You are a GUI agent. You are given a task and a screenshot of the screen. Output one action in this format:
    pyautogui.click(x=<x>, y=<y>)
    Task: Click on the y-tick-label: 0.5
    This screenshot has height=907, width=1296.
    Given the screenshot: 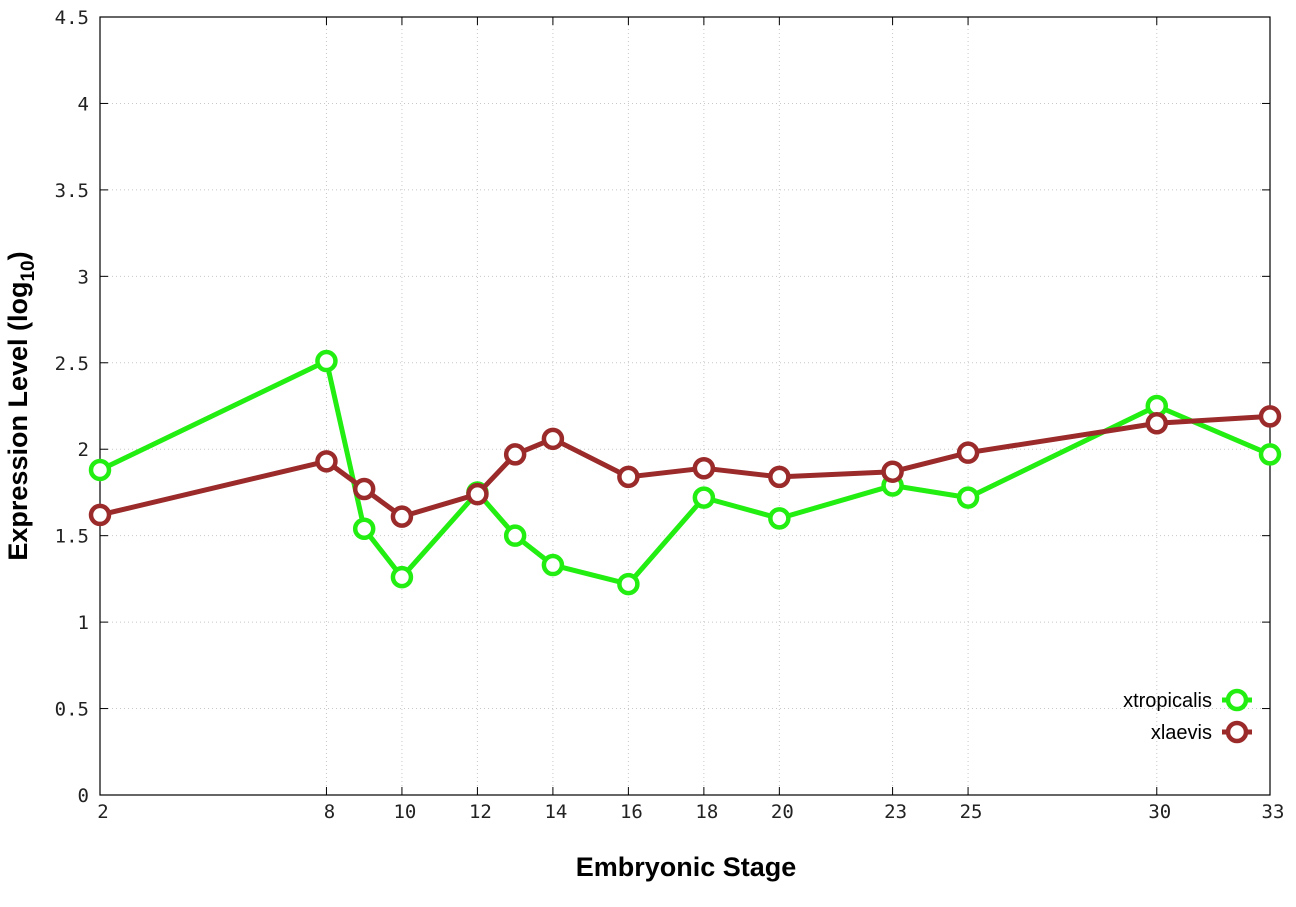 What is the action you would take?
    pyautogui.click(x=72, y=710)
    